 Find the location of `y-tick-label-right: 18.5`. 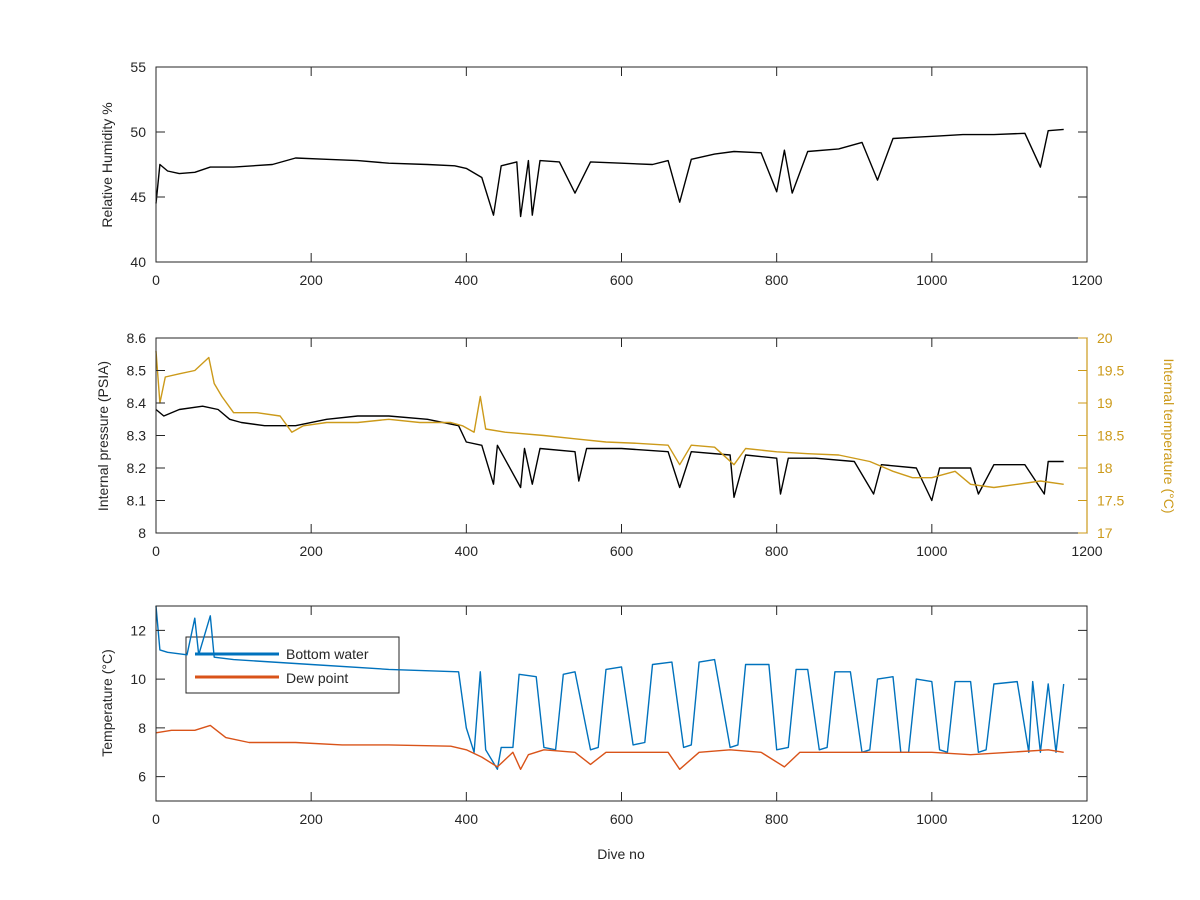

y-tick-label-right: 18.5 is located at coordinates (1110, 436).